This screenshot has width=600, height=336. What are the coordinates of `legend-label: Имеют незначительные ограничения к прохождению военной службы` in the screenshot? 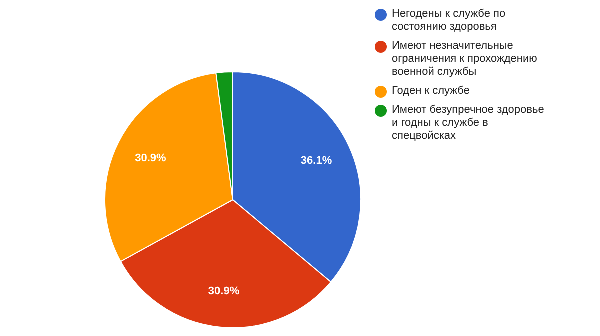 It's located at (465, 59).